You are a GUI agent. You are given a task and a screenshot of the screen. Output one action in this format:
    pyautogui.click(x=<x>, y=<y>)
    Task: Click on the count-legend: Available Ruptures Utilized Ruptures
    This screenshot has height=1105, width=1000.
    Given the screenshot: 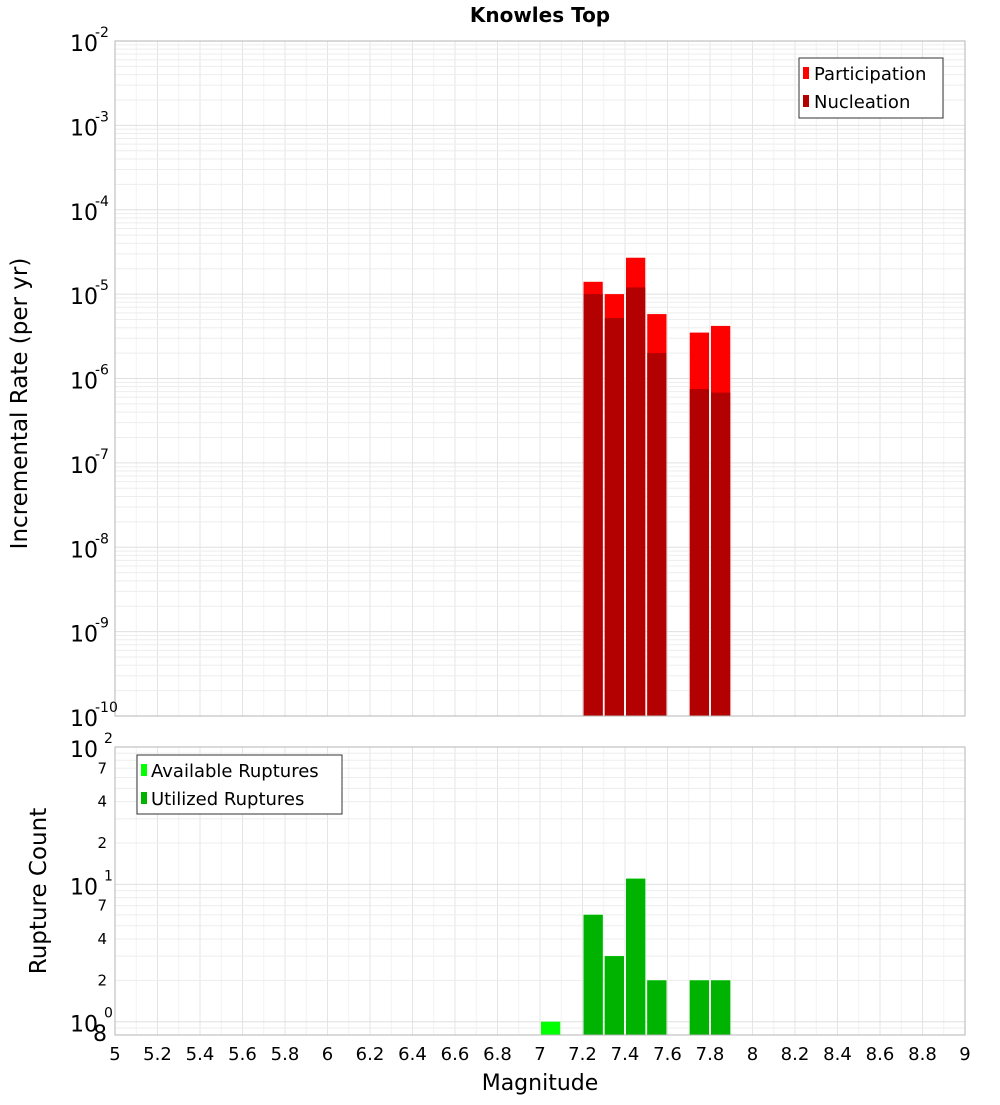 What is the action you would take?
    pyautogui.click(x=239, y=784)
    